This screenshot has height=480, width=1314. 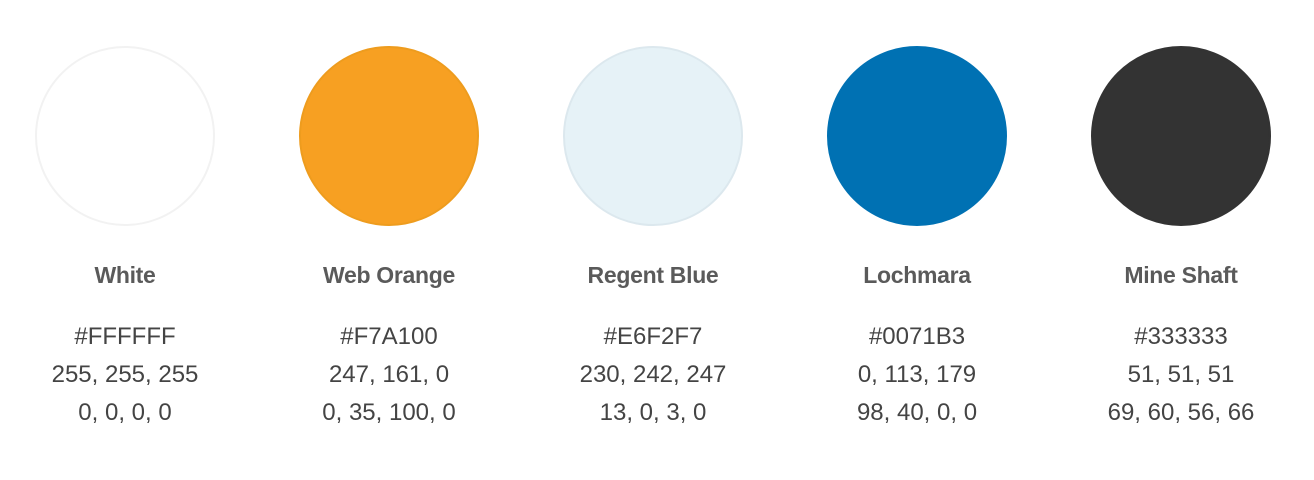 I want to click on hex-code: #F7A100, so click(x=389, y=336).